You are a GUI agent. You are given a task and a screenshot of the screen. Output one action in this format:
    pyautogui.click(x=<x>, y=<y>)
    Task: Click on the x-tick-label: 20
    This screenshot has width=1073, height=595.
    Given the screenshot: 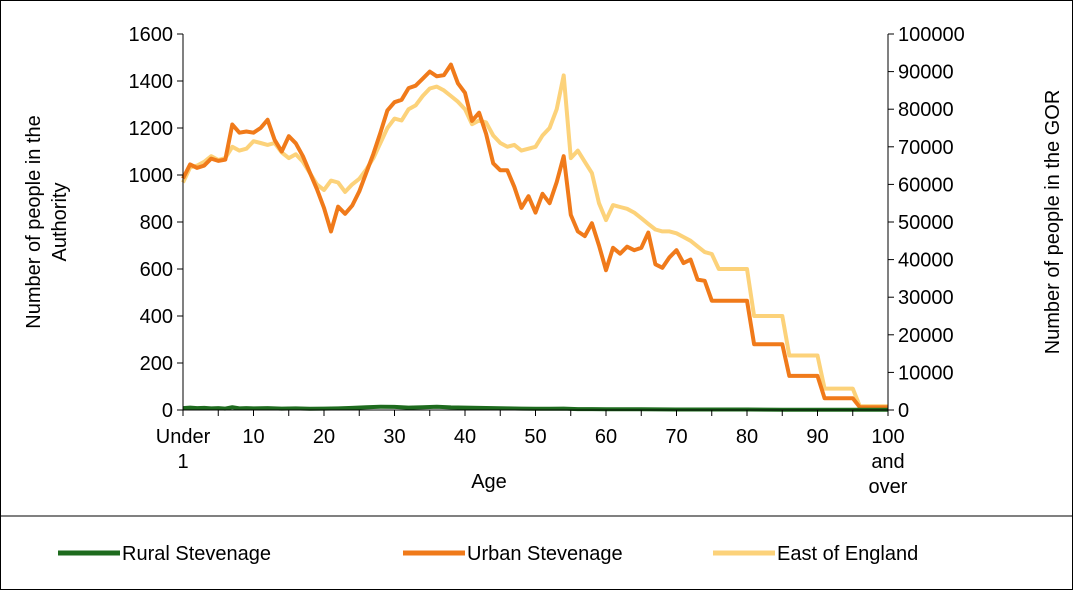 What is the action you would take?
    pyautogui.click(x=324, y=437)
    